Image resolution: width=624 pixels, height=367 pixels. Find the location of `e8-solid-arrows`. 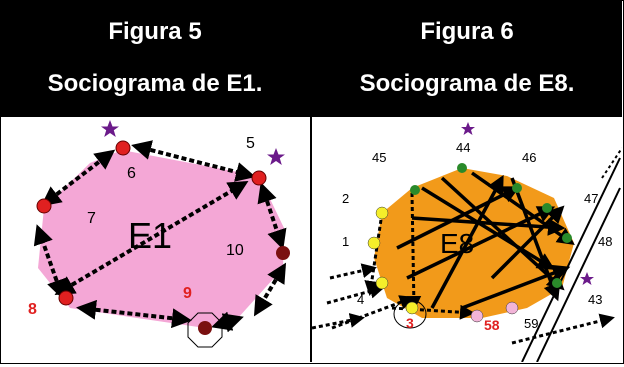

e8-solid-arrows is located at coordinates (485, 240).